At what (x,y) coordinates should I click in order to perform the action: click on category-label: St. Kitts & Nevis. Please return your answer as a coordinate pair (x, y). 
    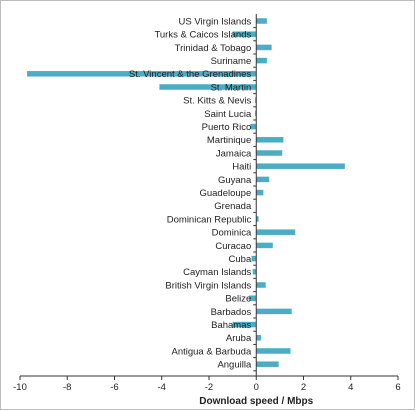
    Looking at the image, I should click on (217, 101).